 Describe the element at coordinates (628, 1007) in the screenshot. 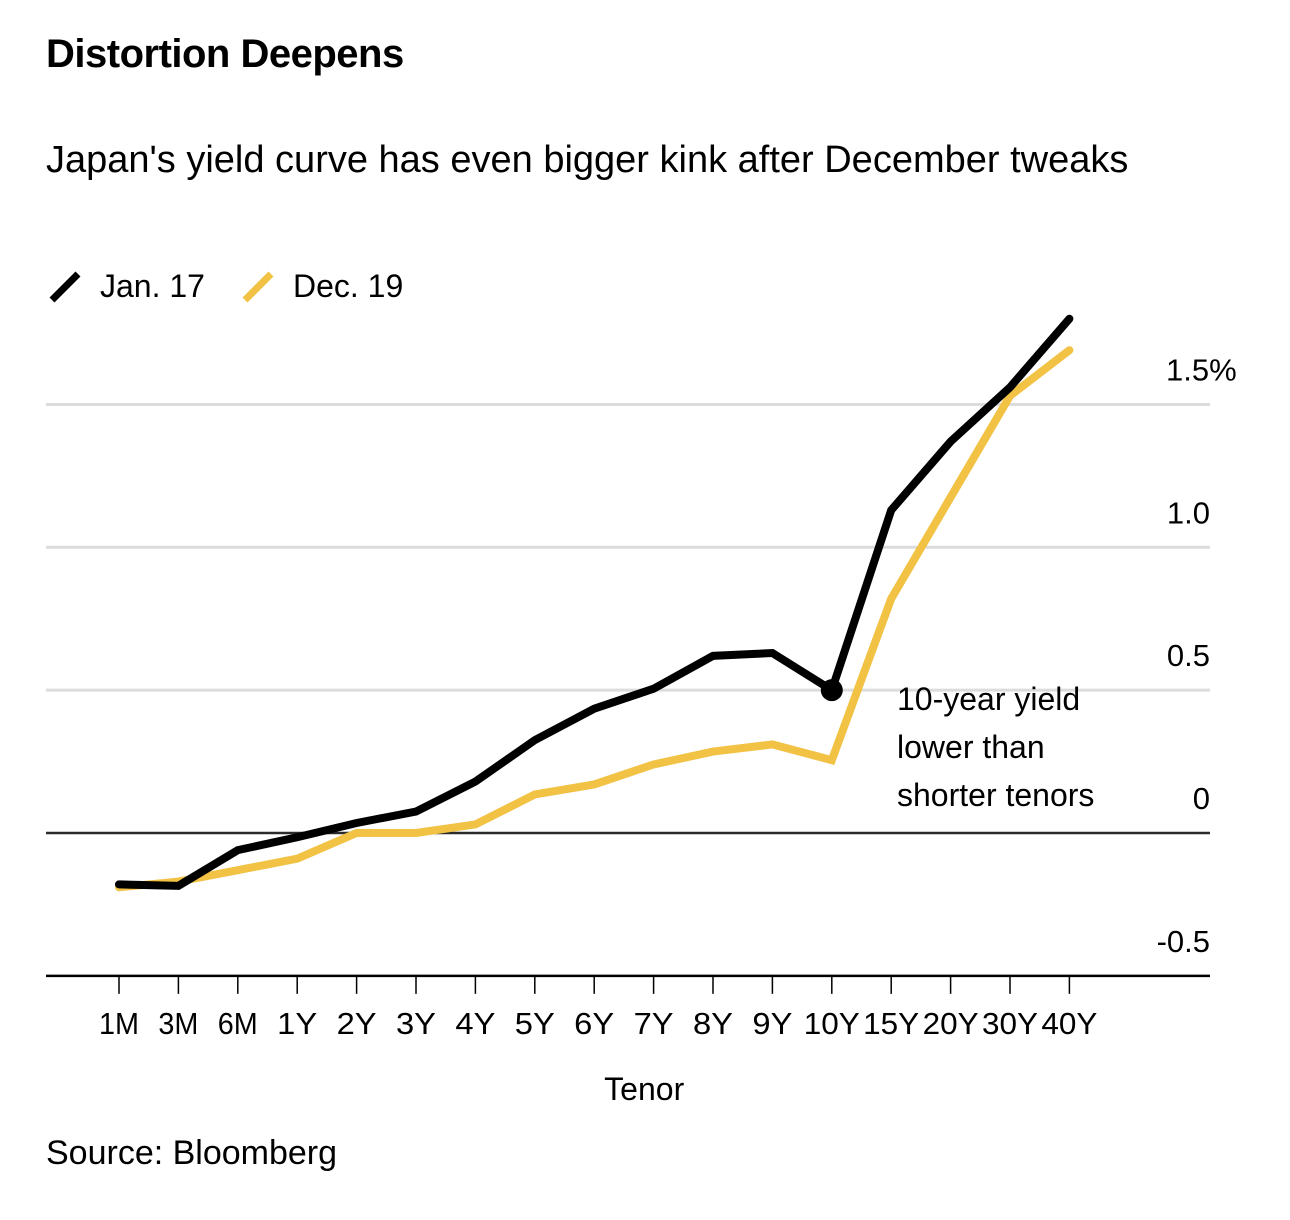

I see `x-axis: 1M 3M 6M 1Y 2Y 3Y 4Y 5Y 6Y 7Y 8Y 9Y 10Y 15Y 20Y 30Y 40Y` at that location.